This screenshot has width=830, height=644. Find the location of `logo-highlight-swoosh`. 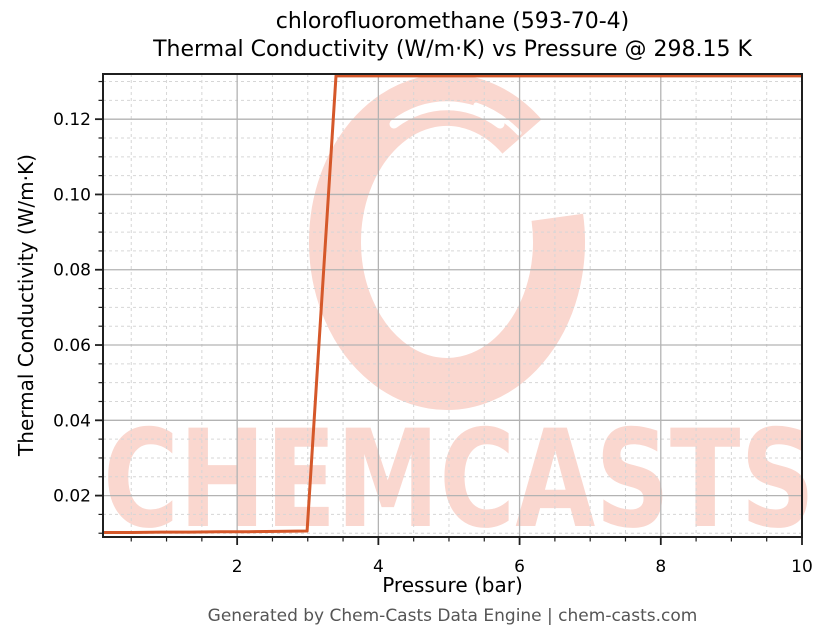

logo-highlight-swoosh is located at coordinates (447, 115).